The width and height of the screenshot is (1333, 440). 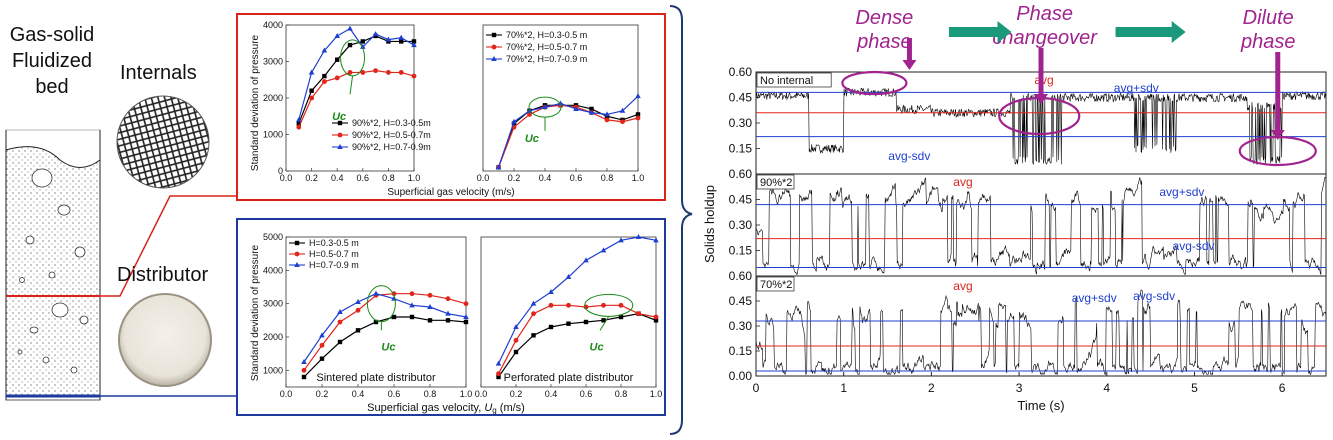 I want to click on legend-top-left-label: 90%*2, H=0.3-0.5m, so click(x=391, y=123).